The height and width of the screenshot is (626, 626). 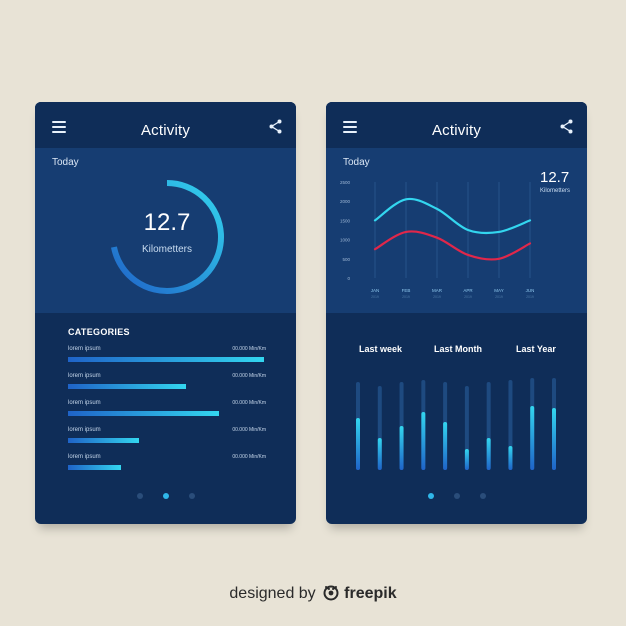 I want to click on x-tick-label: JUN, so click(x=530, y=290).